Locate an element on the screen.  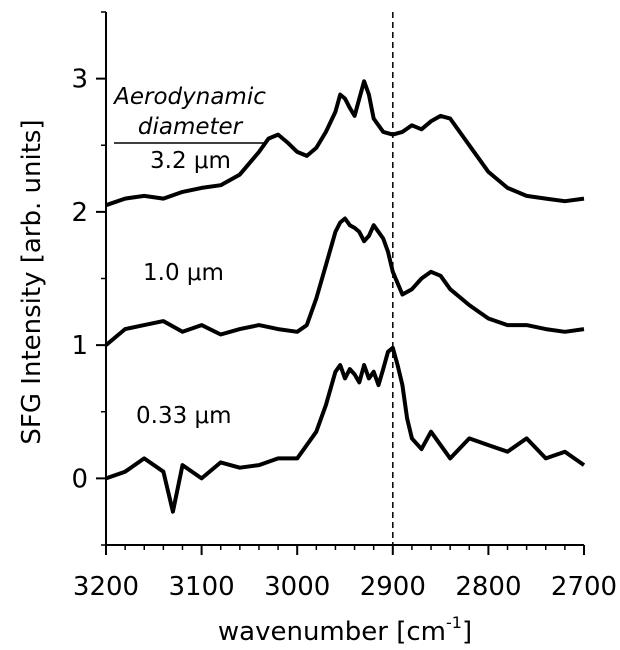
x-tick-label: 2800 is located at coordinates (488, 587).